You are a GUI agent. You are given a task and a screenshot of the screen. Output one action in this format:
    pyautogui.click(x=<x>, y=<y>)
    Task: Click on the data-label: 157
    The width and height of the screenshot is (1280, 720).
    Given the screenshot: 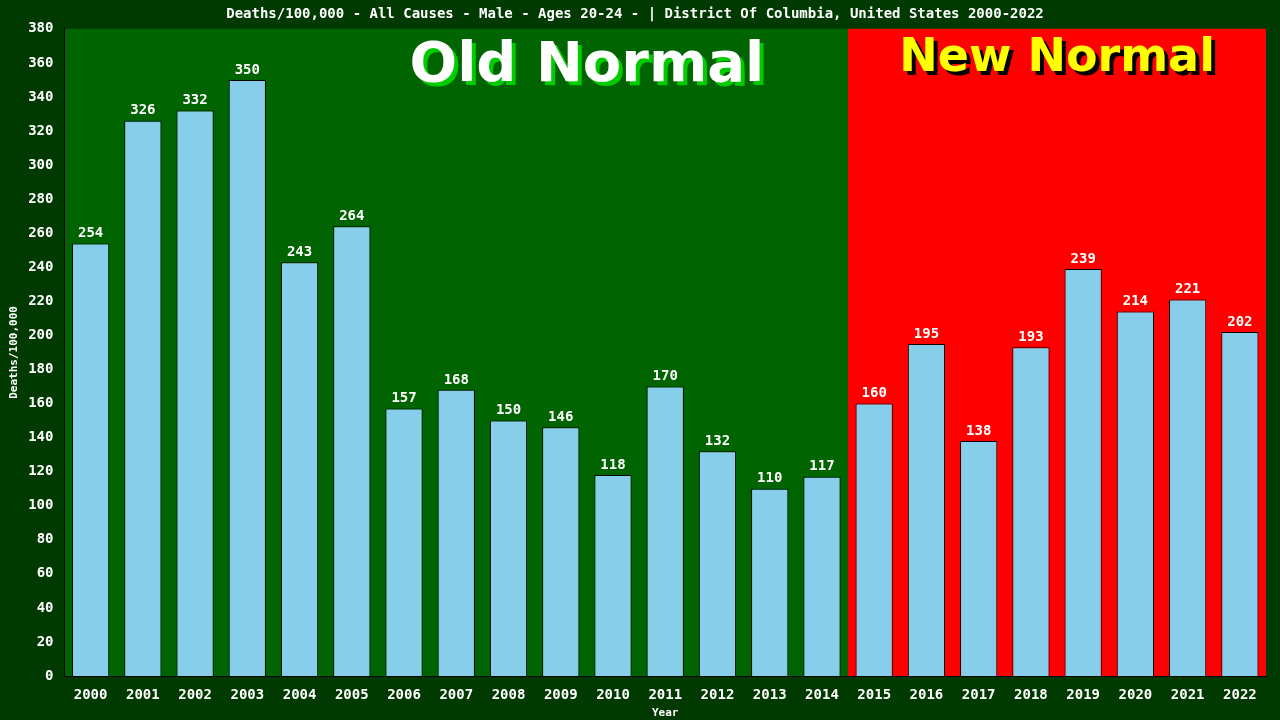 What is the action you would take?
    pyautogui.click(x=404, y=397)
    